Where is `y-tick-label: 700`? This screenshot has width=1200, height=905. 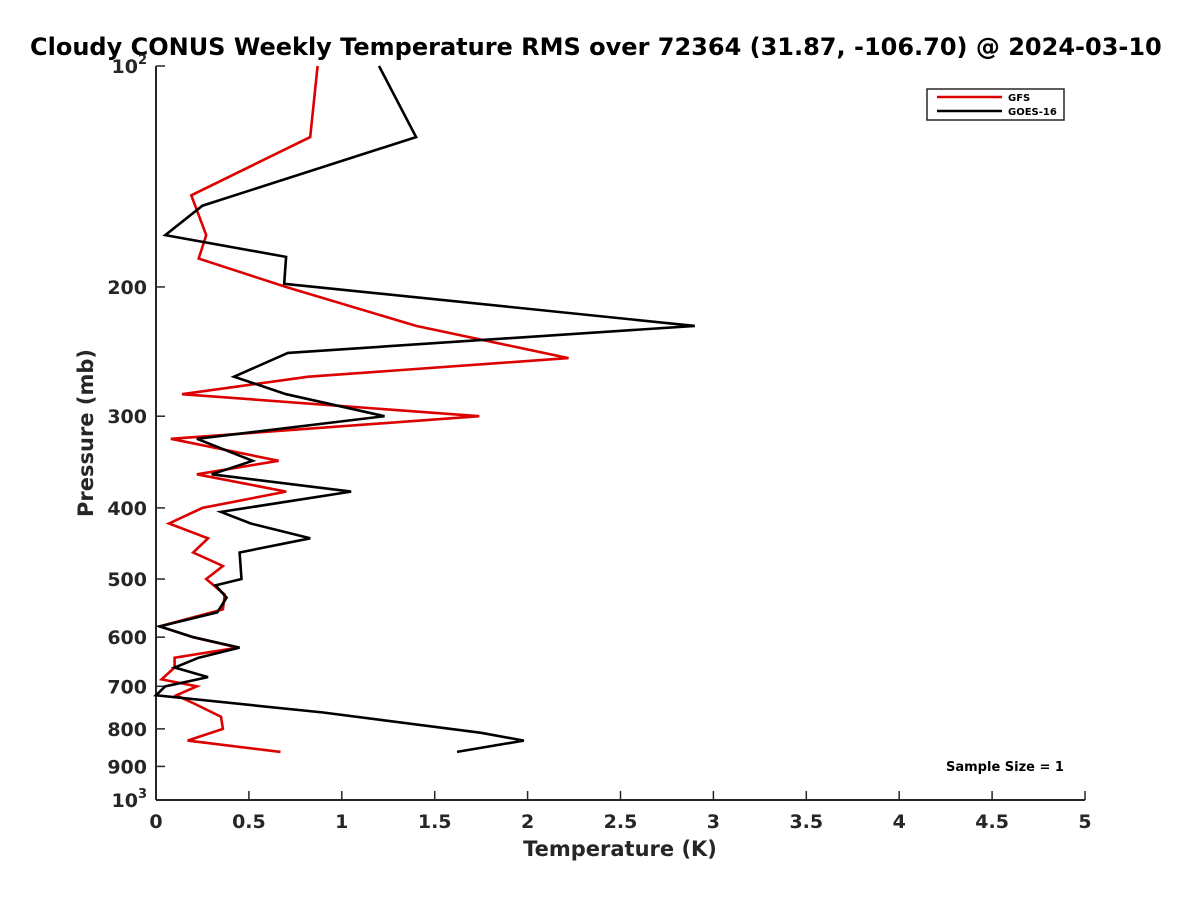
y-tick-label: 700 is located at coordinates (127, 687).